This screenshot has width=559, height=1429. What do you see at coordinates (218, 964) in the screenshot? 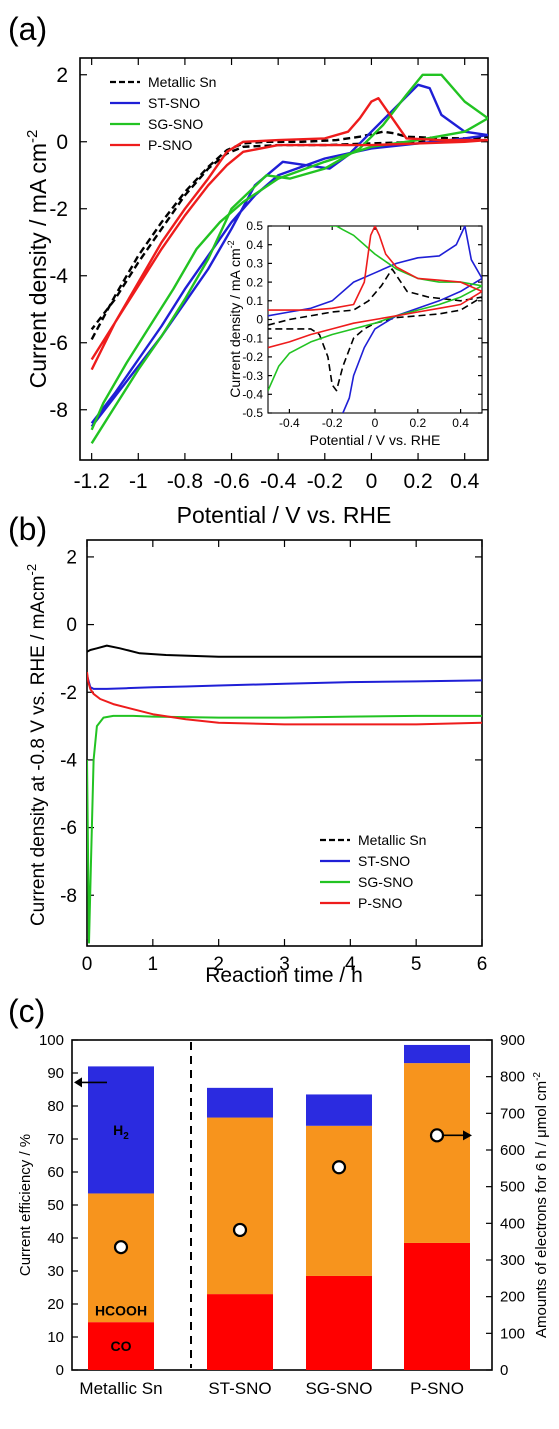
I see `x-tick-label: 2` at bounding box center [218, 964].